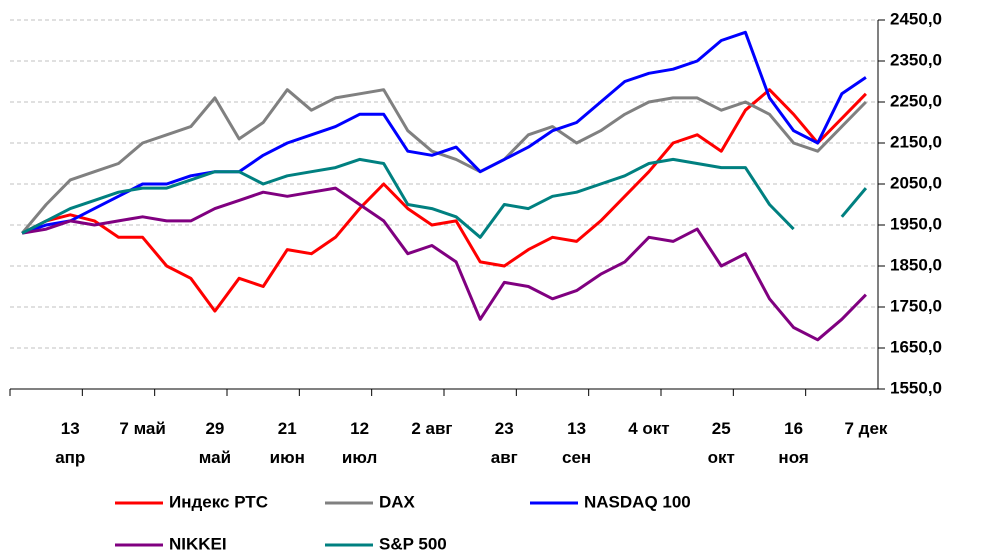  I want to click on x-tick-label: 12 июл, so click(359, 443).